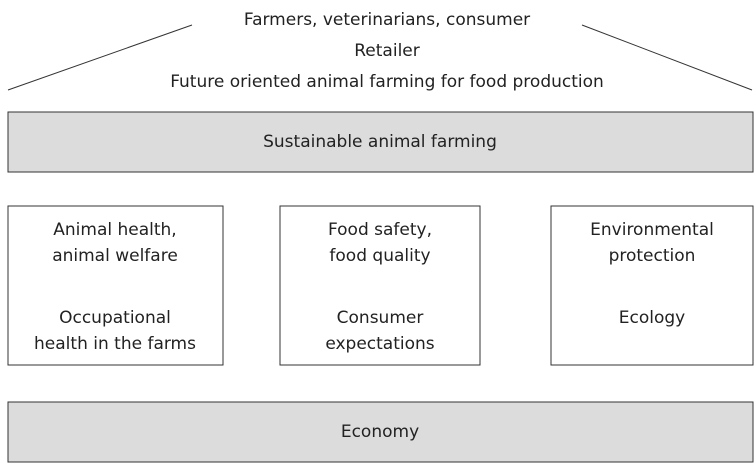  I want to click on pillar-text: protection, so click(652, 256).